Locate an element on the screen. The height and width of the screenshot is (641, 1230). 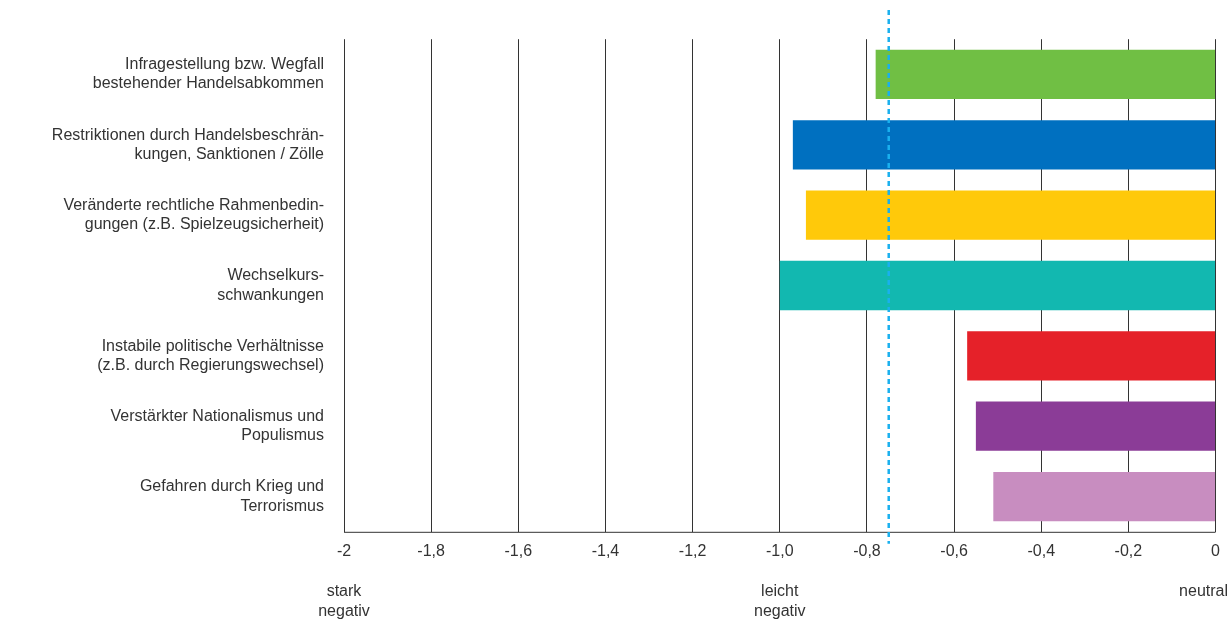
x-tick-label: -0,8 is located at coordinates (867, 550).